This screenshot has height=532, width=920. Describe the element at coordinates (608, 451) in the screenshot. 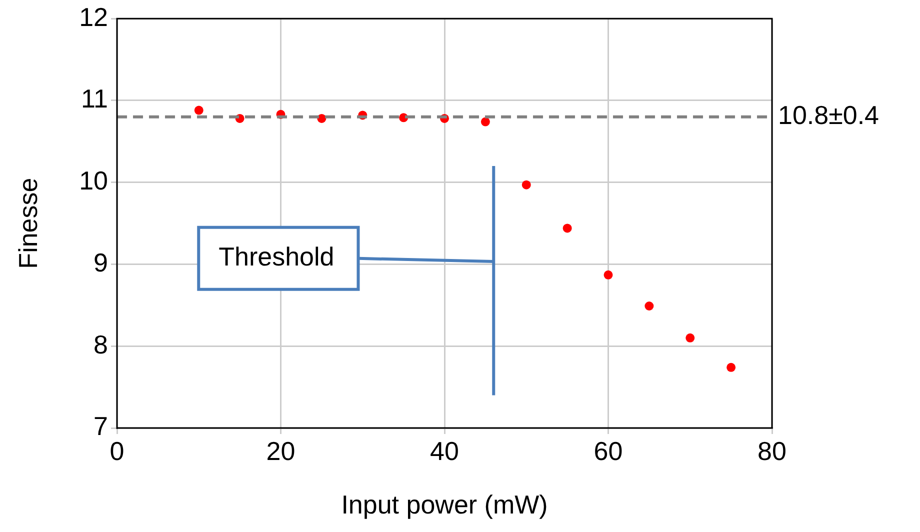

I see `x-tick-label: 60` at that location.